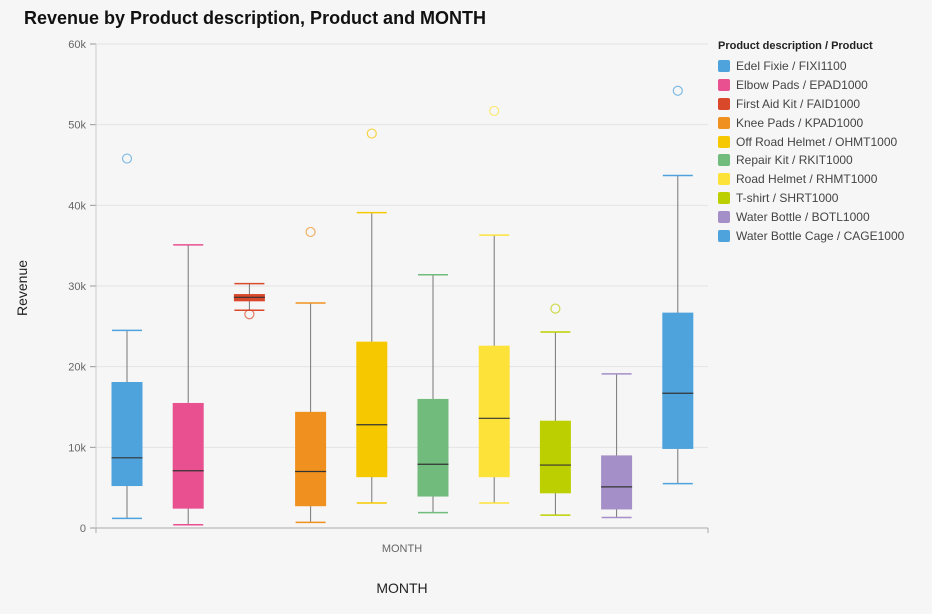 The image size is (932, 614). I want to click on legend-item: Water Bottle / BOTL1000, so click(811, 216).